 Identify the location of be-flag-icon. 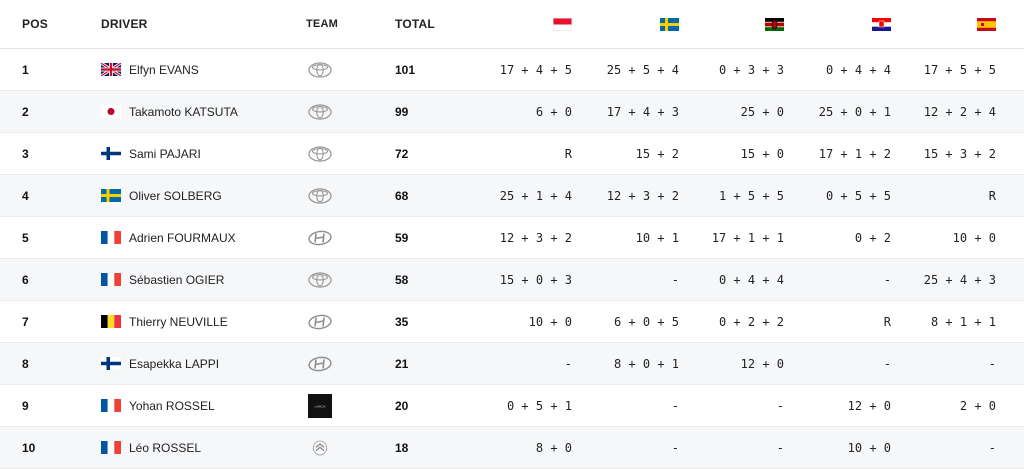
(111, 321).